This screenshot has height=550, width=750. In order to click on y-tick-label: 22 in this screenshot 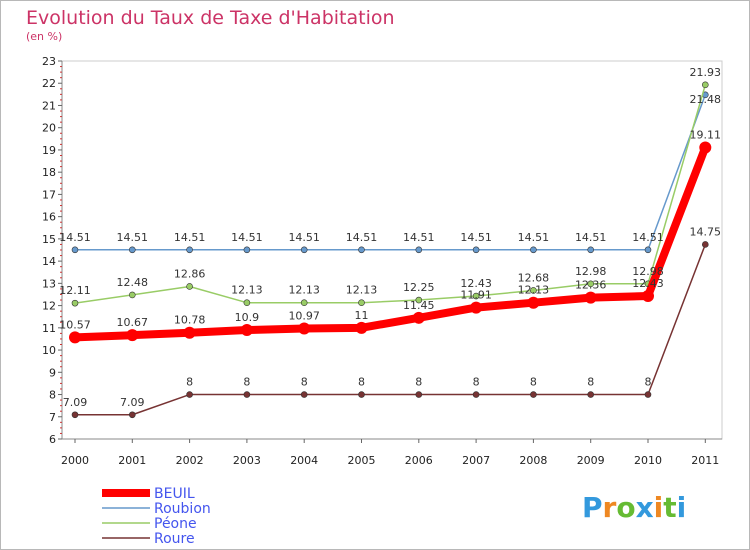, I will do `click(49, 83)`.